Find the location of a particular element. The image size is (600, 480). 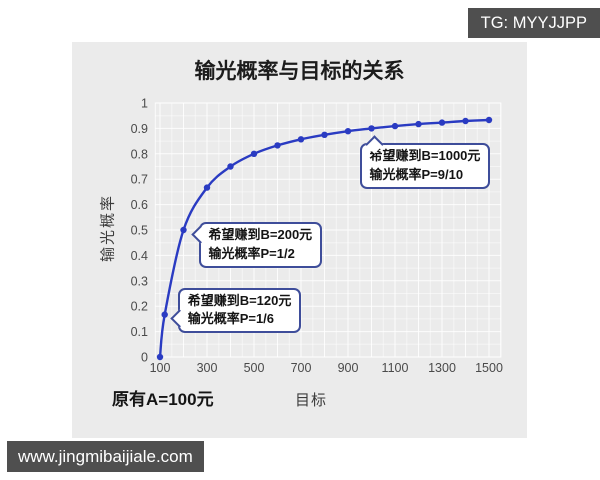

annotation-line: 希望赚到B=120元 is located at coordinates (239, 300).